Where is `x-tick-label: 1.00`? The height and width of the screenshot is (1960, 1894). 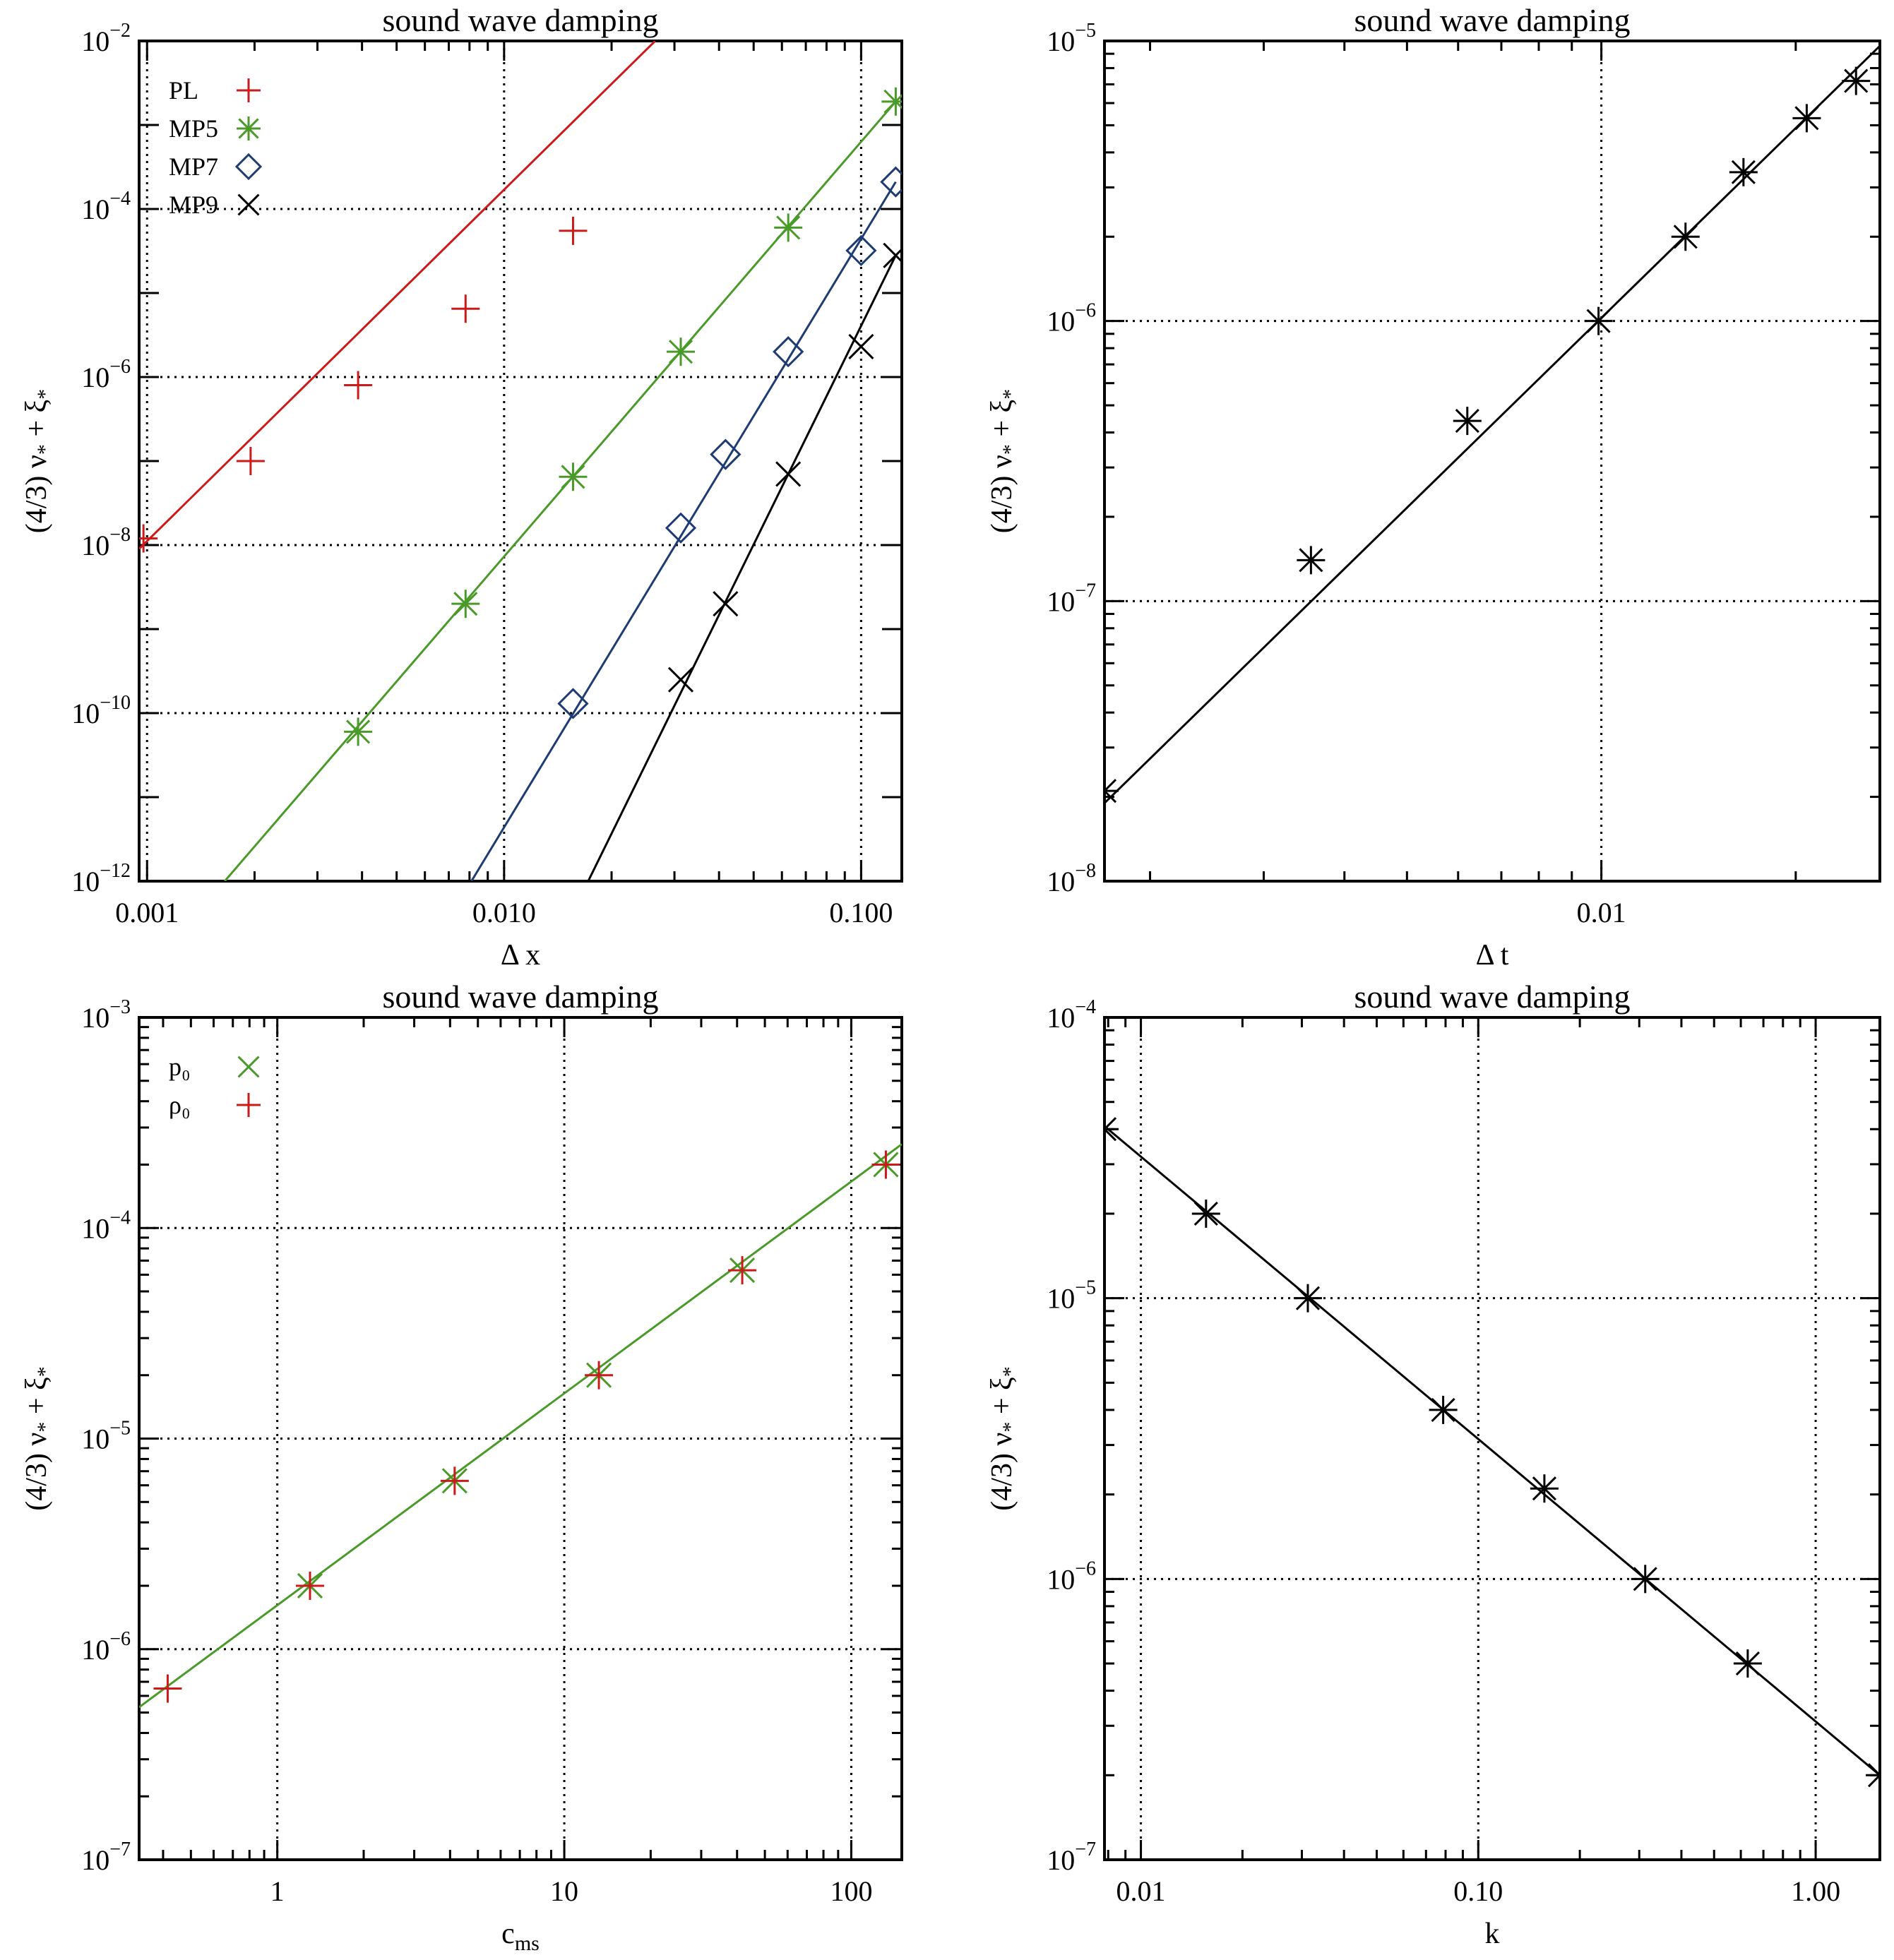 x-tick-label: 1.00 is located at coordinates (1816, 1891).